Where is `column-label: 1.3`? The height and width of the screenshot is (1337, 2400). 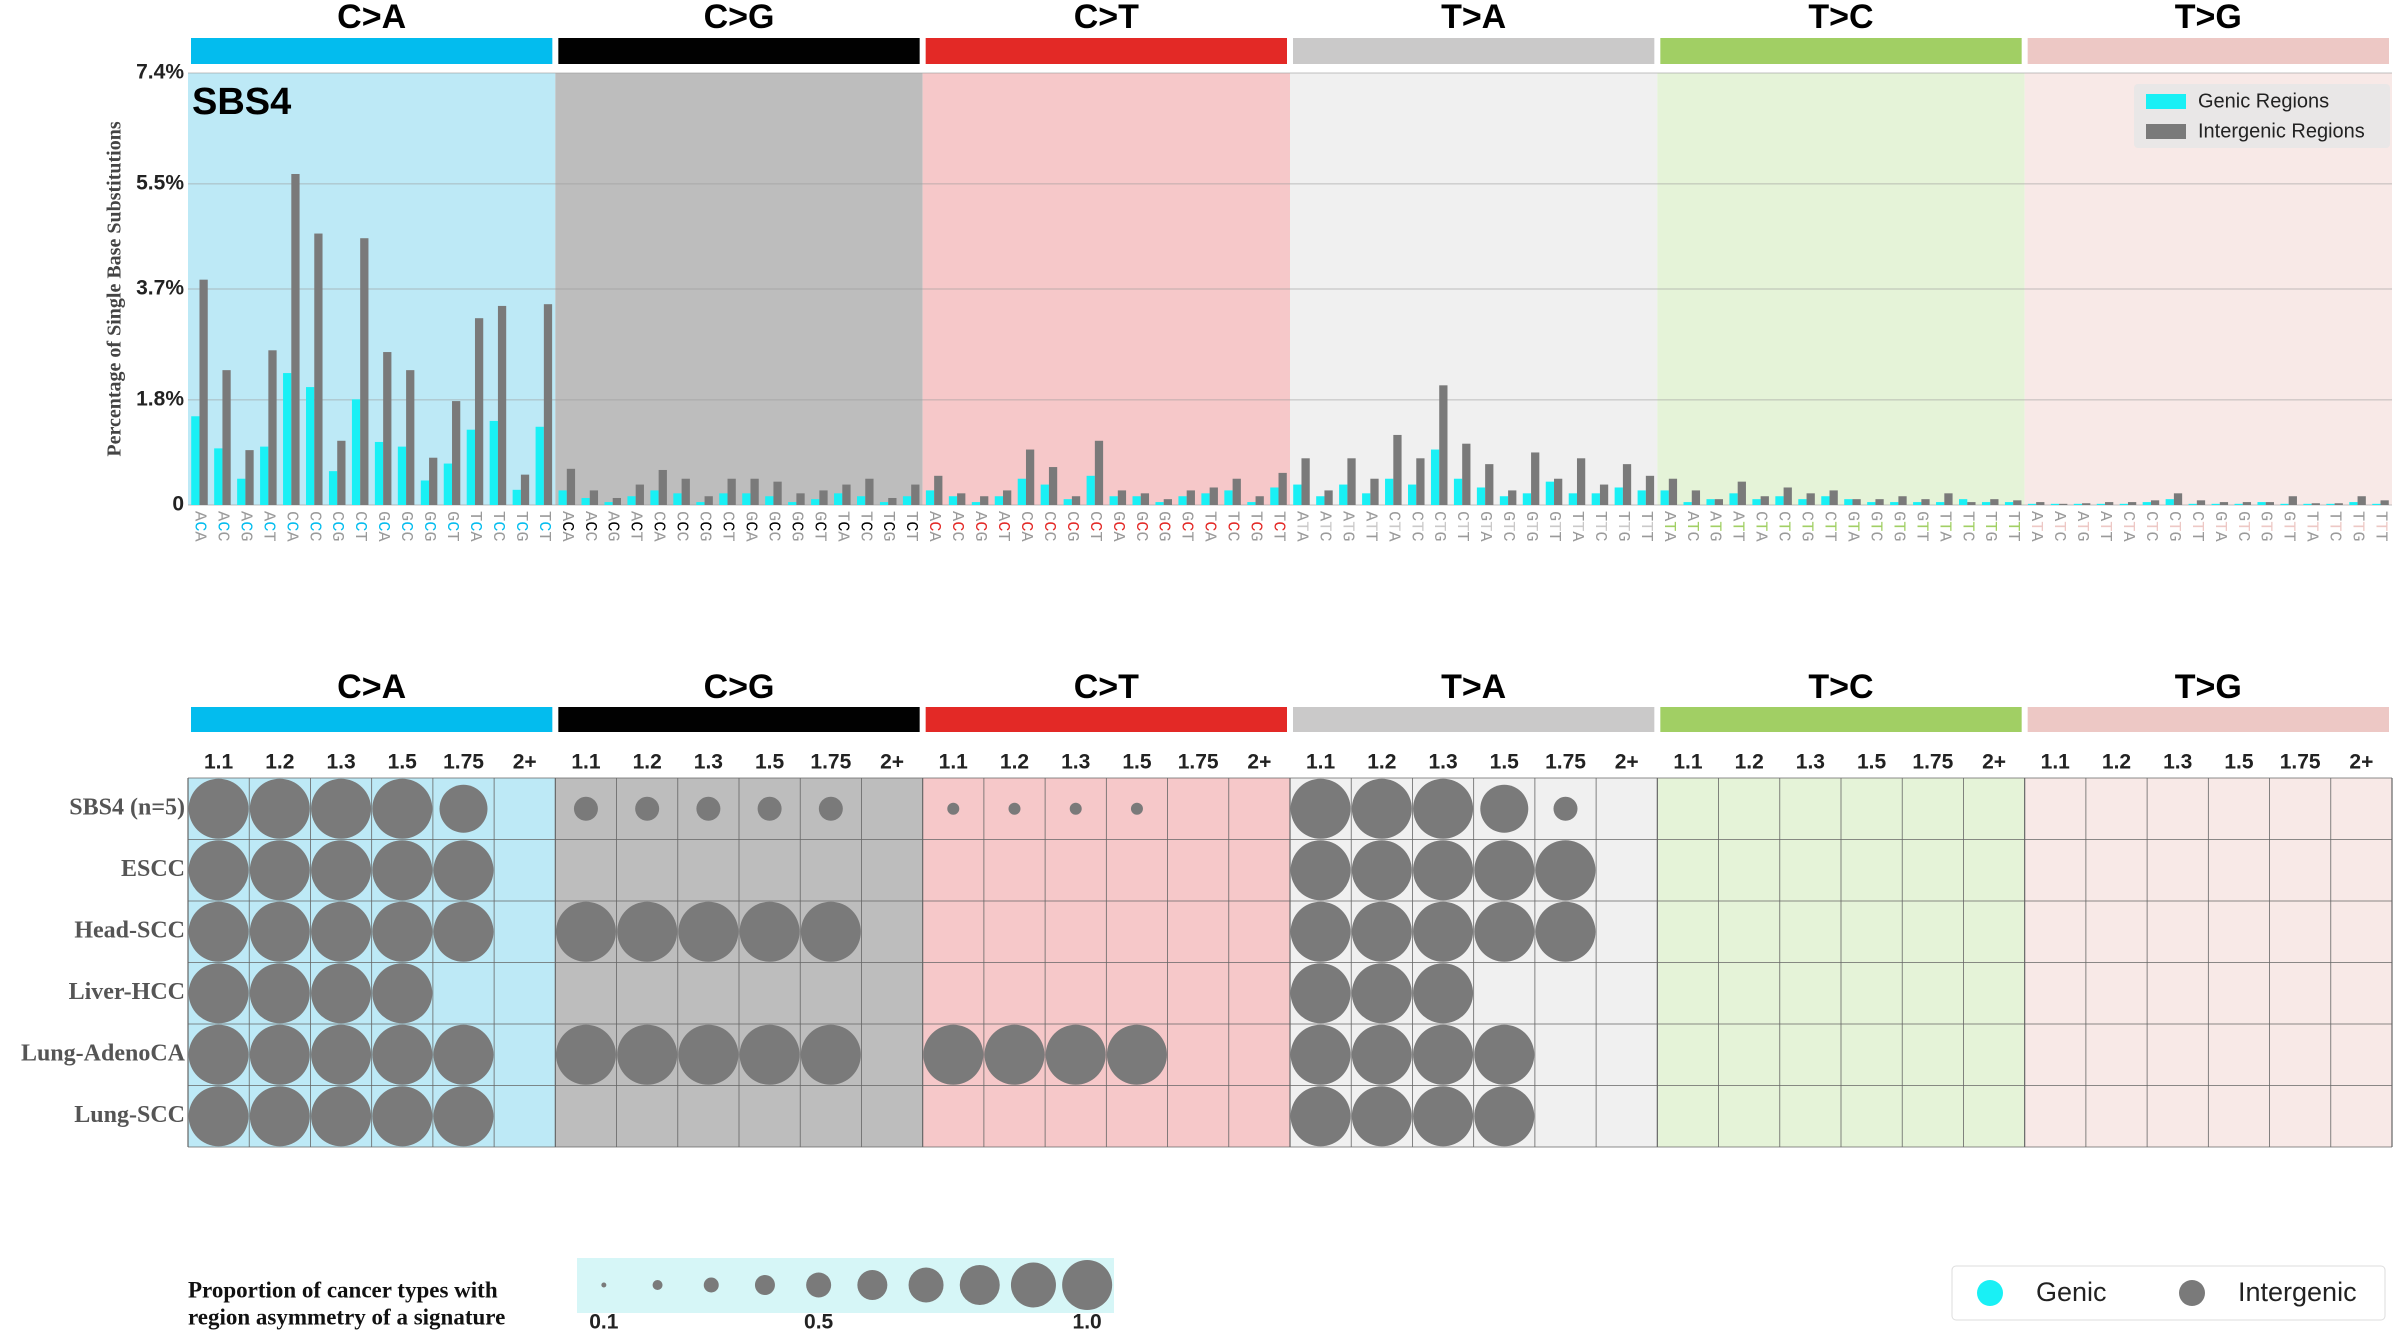
column-label: 1.3 is located at coordinates (1442, 762).